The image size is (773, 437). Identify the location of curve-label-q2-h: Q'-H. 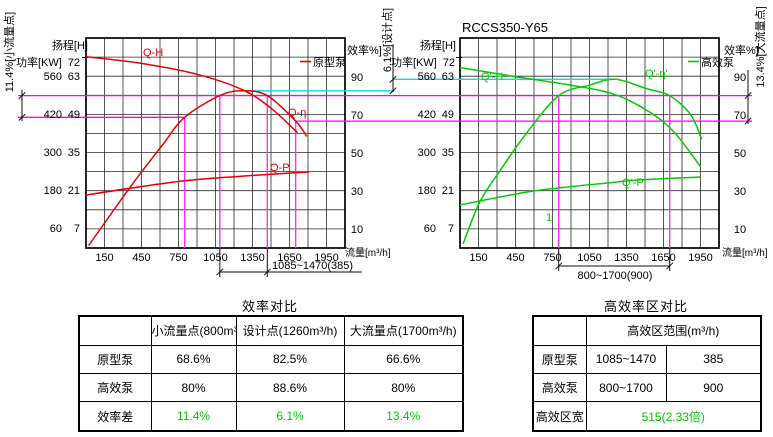
(492, 77).